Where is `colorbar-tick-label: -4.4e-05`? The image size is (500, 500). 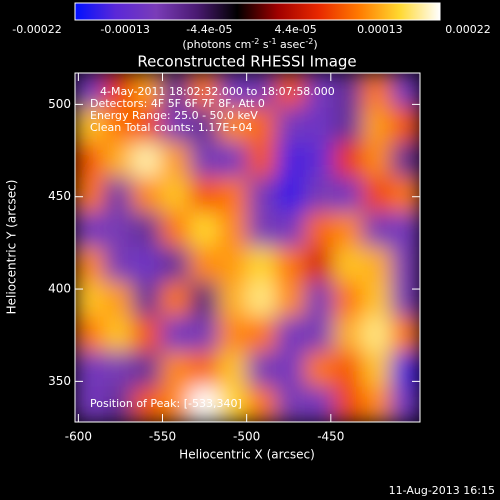
colorbar-tick-label: -4.4e-05 is located at coordinates (209, 29).